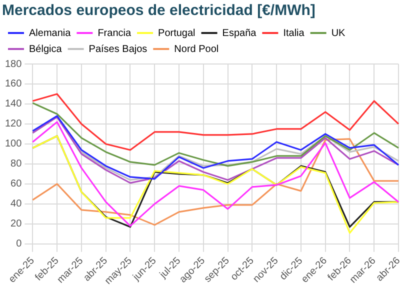 The image size is (410, 290). I want to click on legend-label: Países Bajos, so click(118, 49).